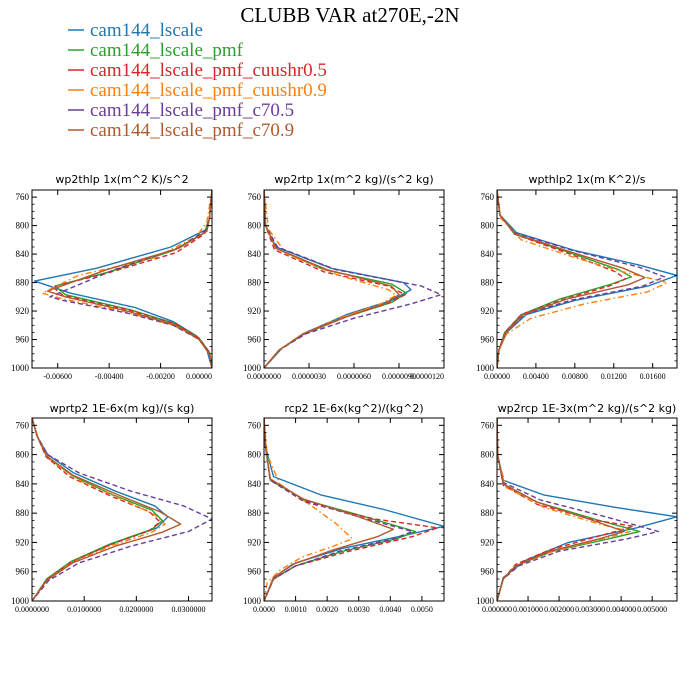 This screenshot has width=700, height=700. Describe the element at coordinates (497, 609) in the screenshot. I see `x-tick-label: 0.000000` at that location.